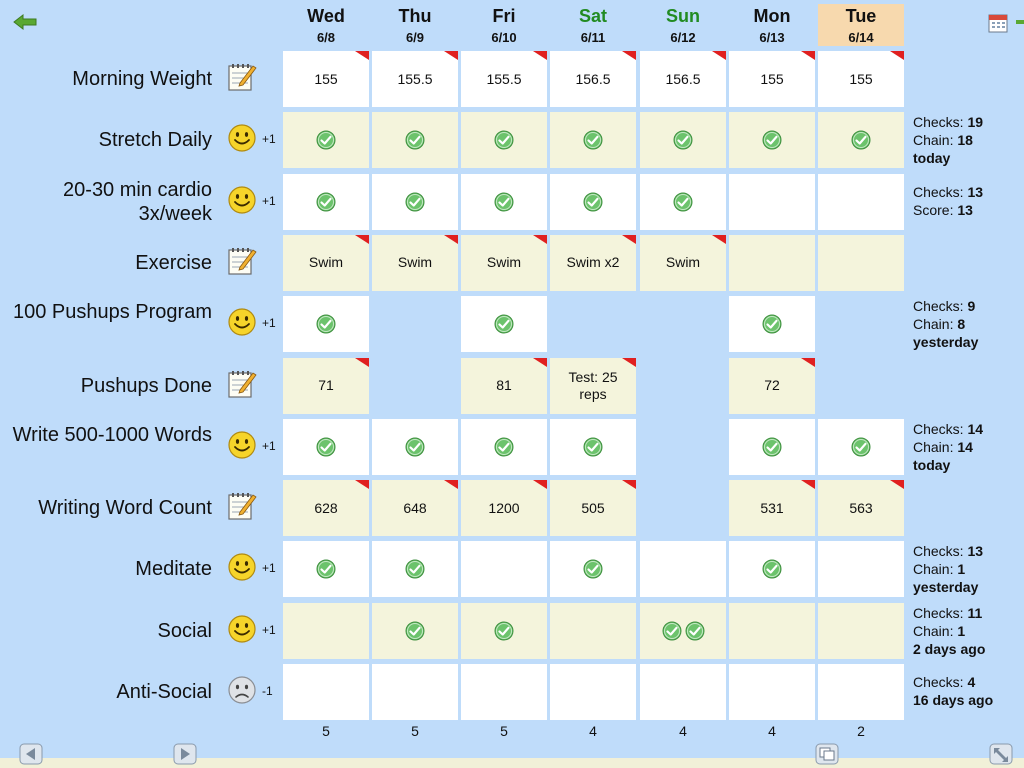 The height and width of the screenshot is (768, 1024). I want to click on habit-label: Writing Word Count, so click(125, 508).